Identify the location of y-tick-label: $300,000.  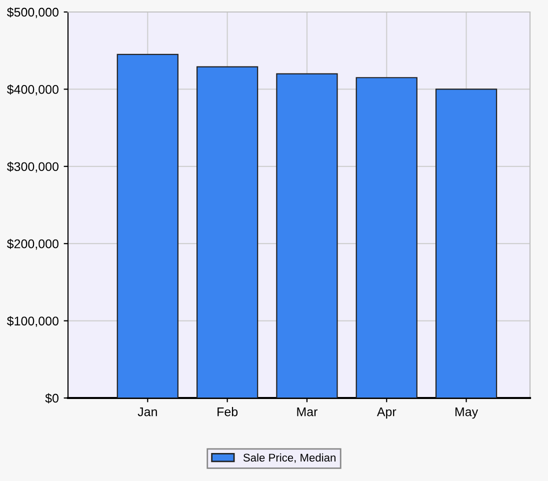
(32, 167).